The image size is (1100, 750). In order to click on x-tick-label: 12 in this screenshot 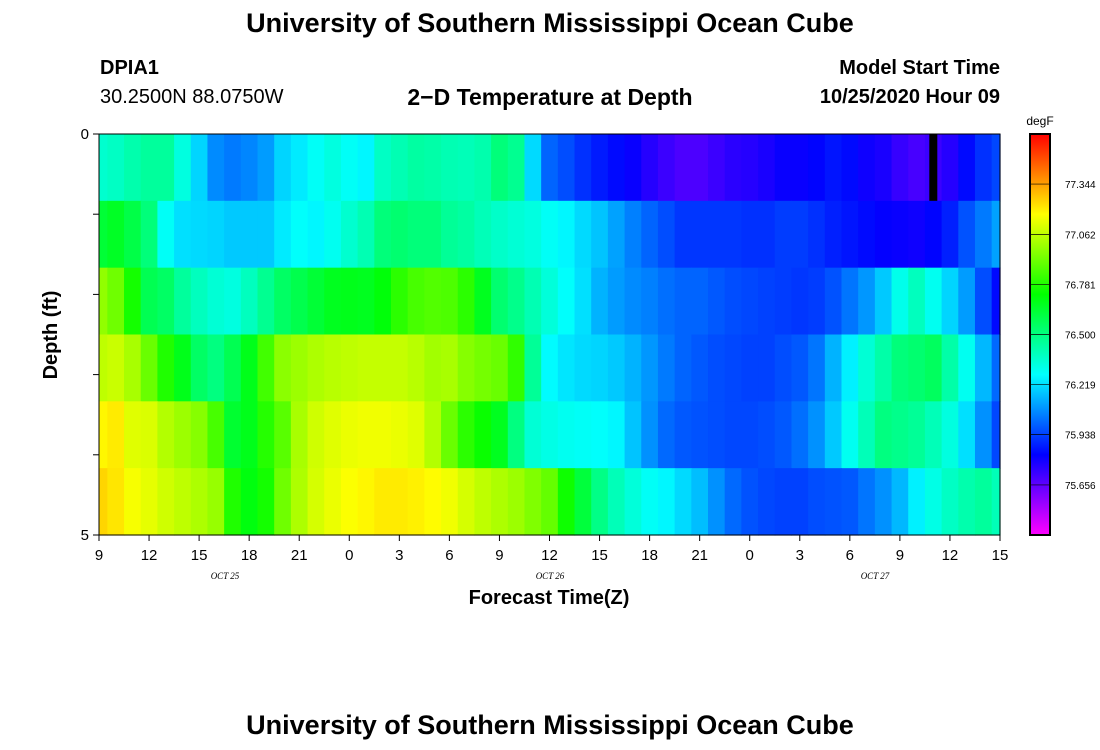, I will do `click(950, 555)`.